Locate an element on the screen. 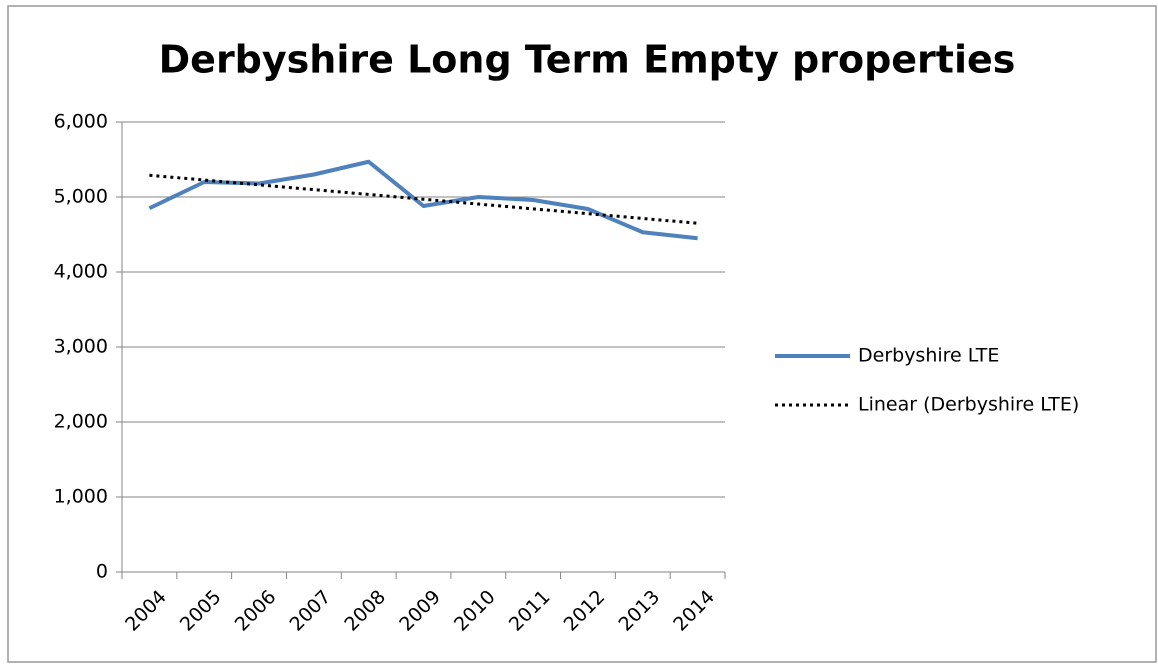 This screenshot has width=1158, height=666. chart-title: Derbyshire Long Term Empty properties is located at coordinates (587, 60).